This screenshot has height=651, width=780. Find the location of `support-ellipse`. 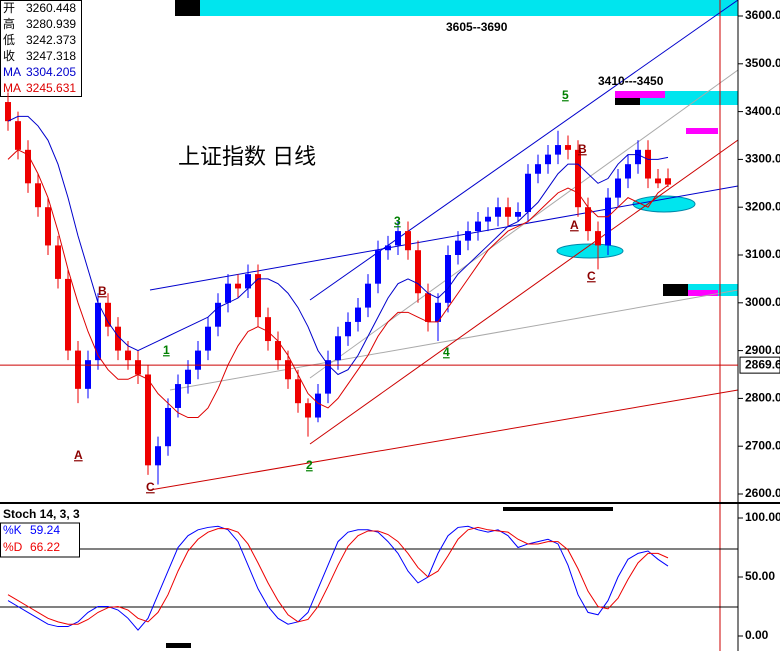

support-ellipse is located at coordinates (590, 251).